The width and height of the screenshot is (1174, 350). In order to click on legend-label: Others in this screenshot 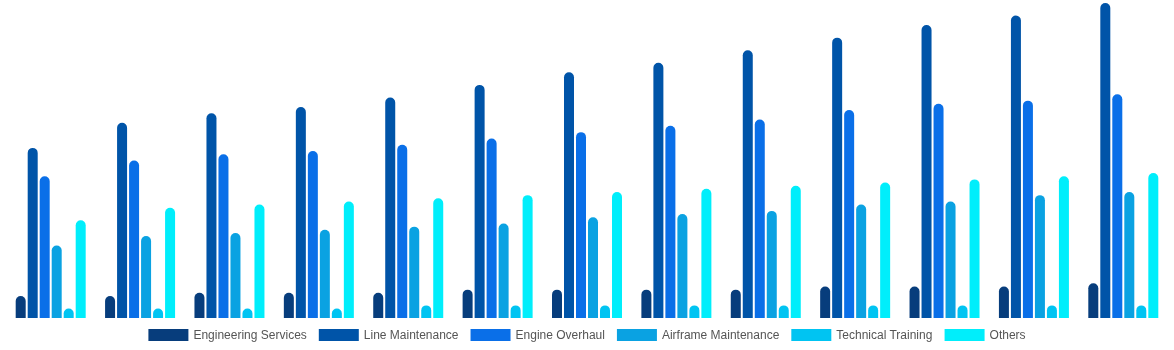, I will do `click(1007, 335)`.